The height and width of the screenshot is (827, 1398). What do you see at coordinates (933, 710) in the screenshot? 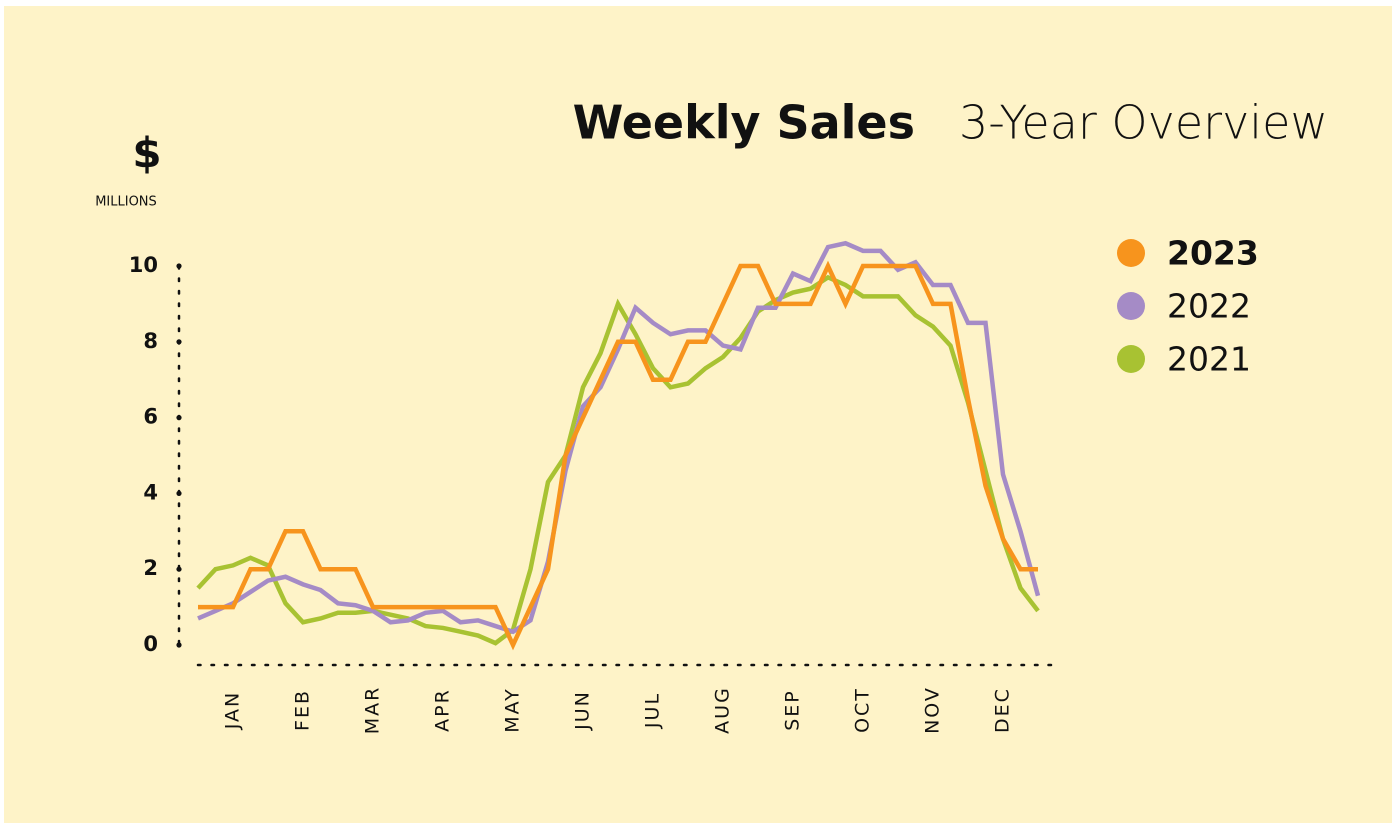
I see `x-tick-label: NOV` at bounding box center [933, 710].